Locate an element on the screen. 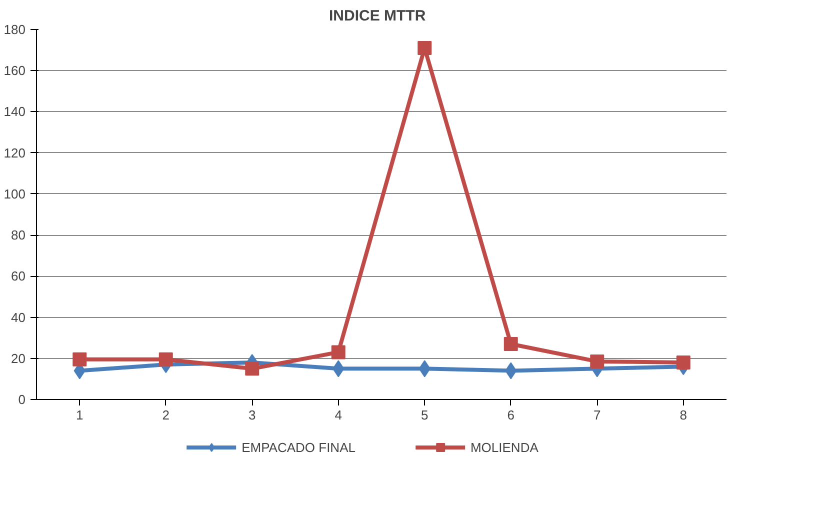  x-tick-label: 5 is located at coordinates (424, 415).